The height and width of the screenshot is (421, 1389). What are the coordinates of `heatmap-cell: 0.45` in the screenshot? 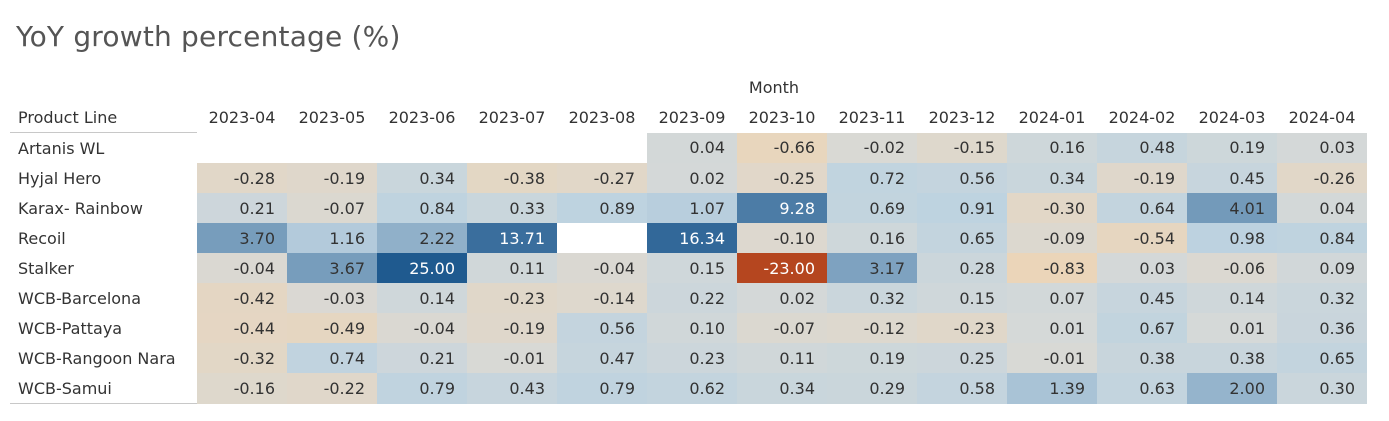 It's located at (1232, 178).